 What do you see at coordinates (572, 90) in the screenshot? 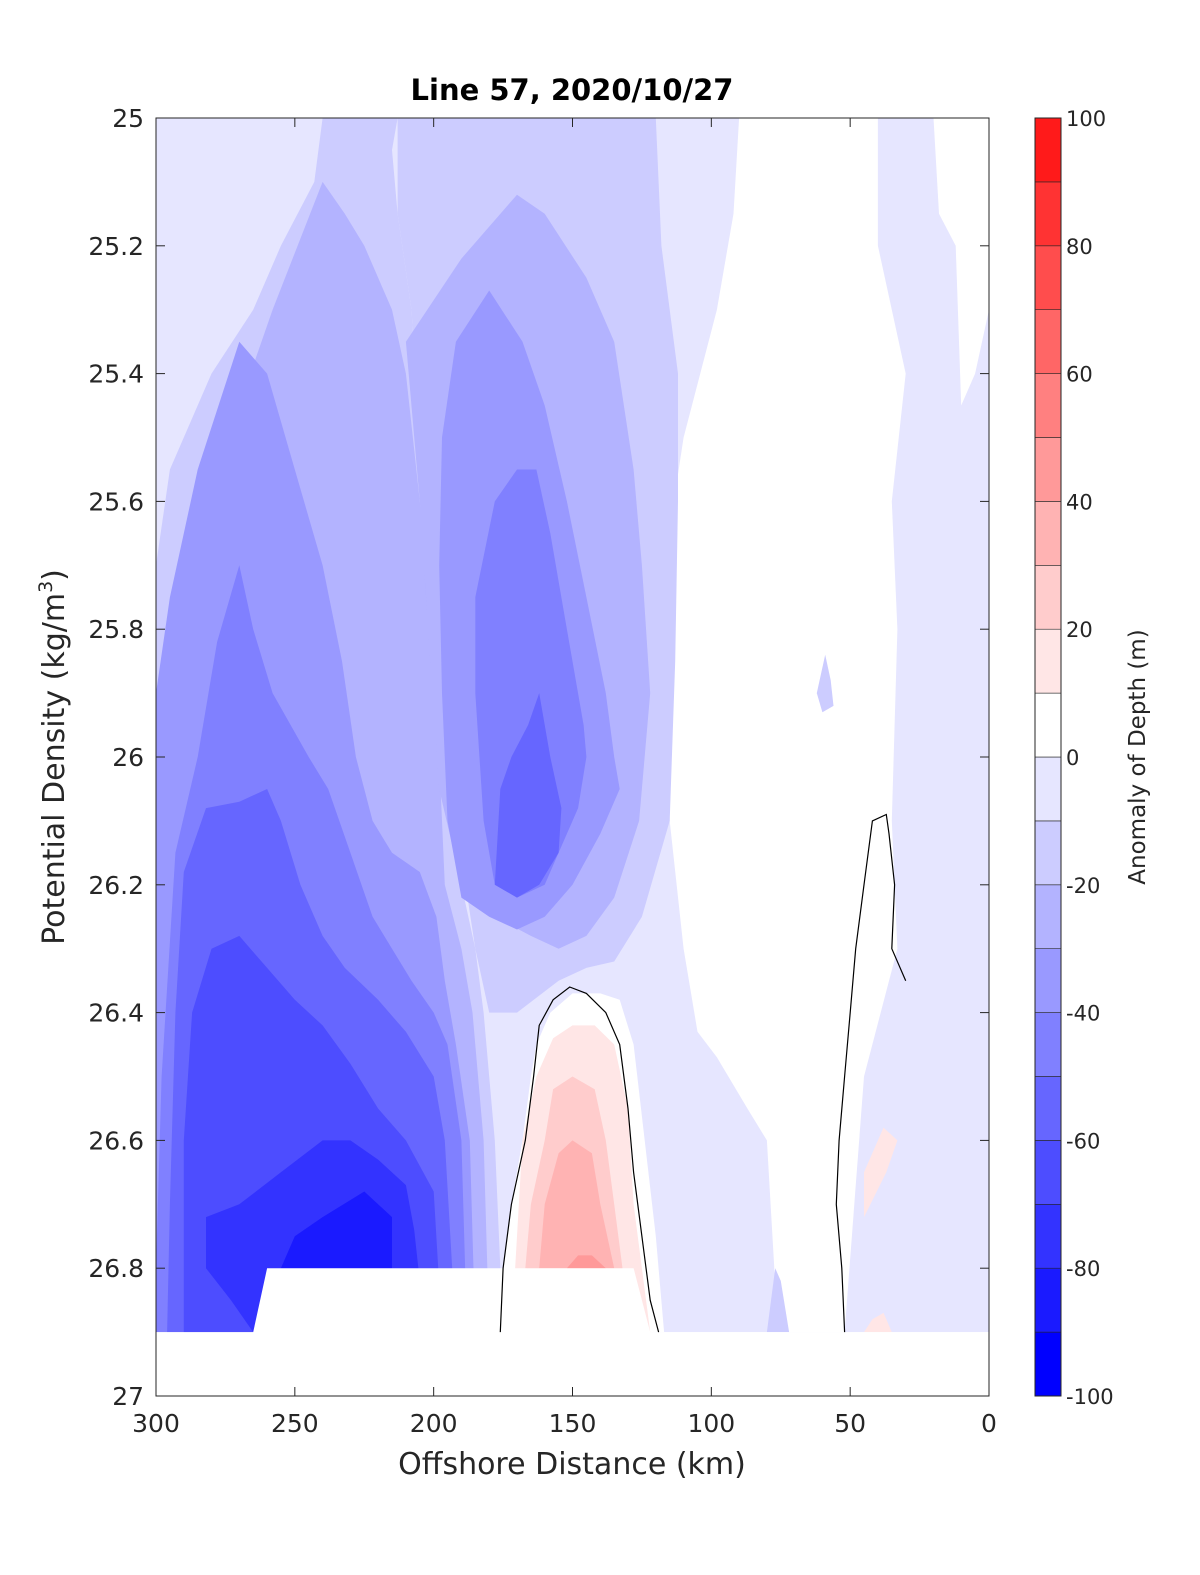
I see `chart-title: Line 57, 2020/10/27` at bounding box center [572, 90].